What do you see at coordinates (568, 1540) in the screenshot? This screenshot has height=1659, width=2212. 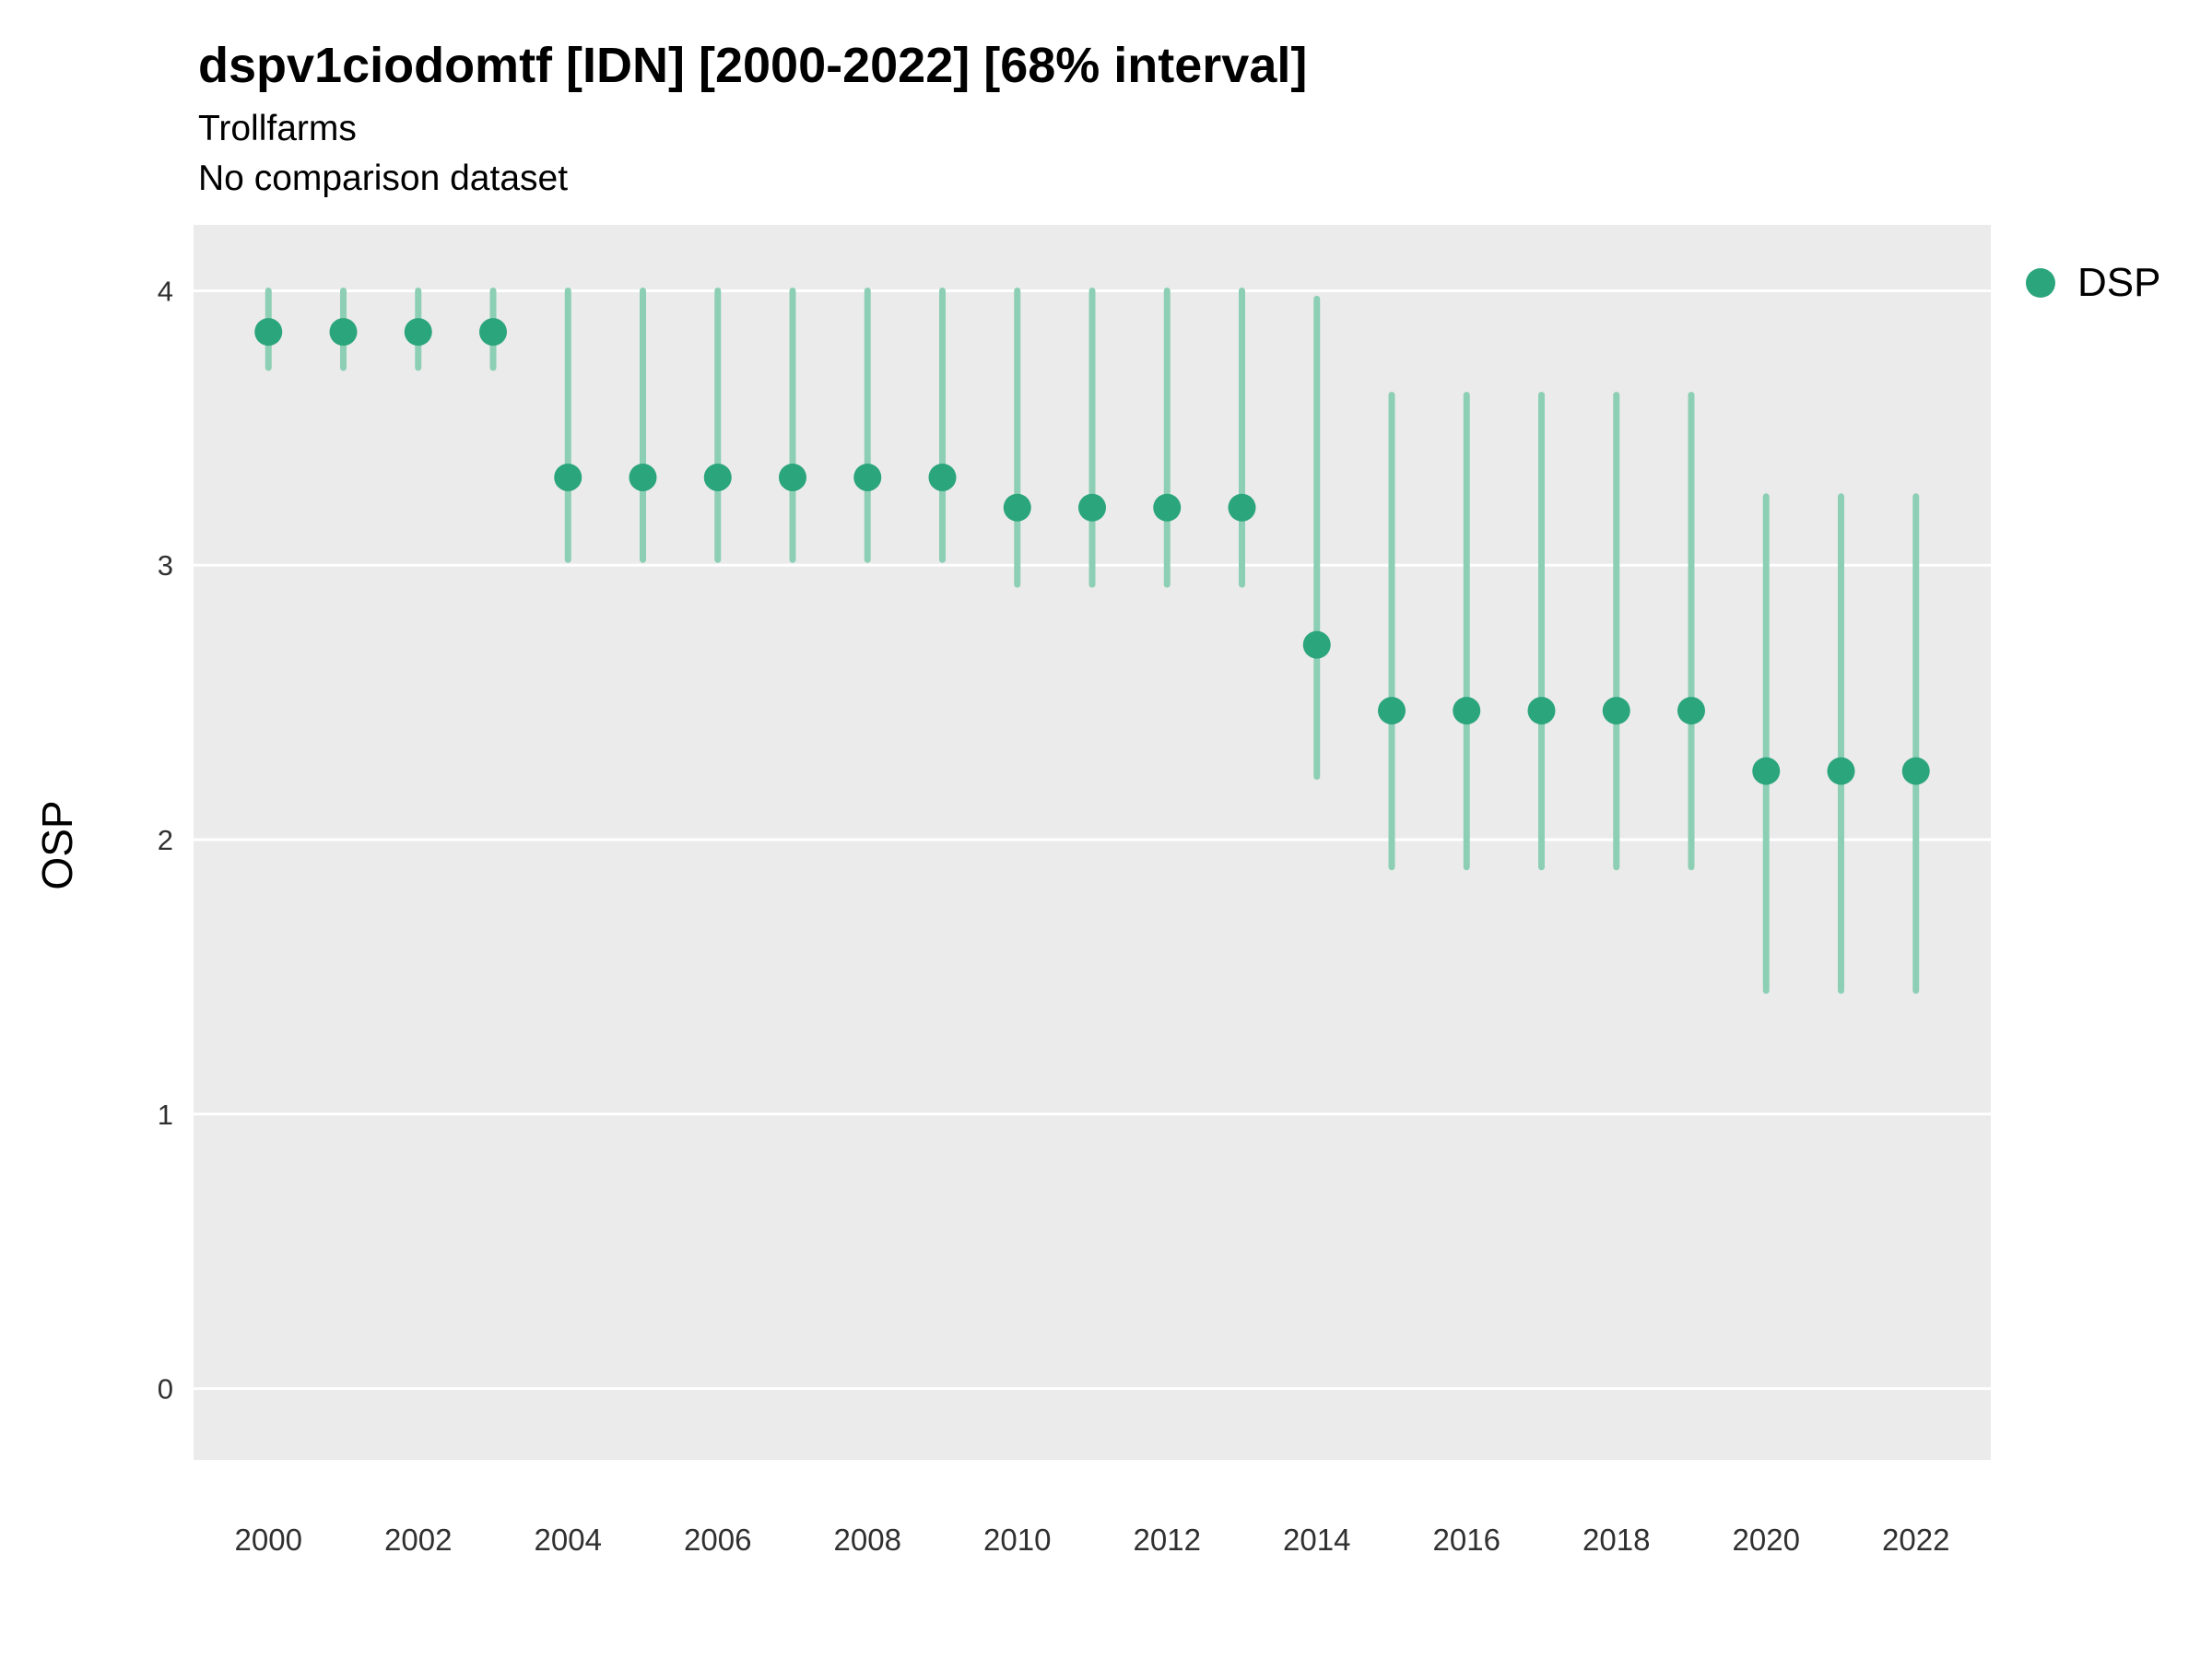 I see `x-tick-label: 2004` at bounding box center [568, 1540].